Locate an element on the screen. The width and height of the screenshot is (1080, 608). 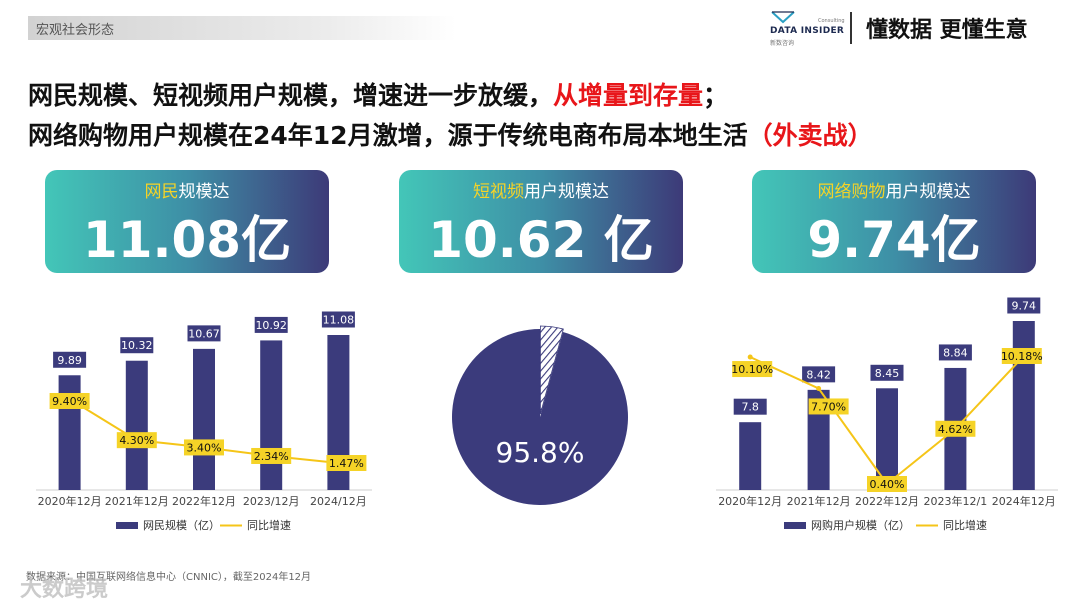
bar-value-label: 8.45 is located at coordinates (887, 373).